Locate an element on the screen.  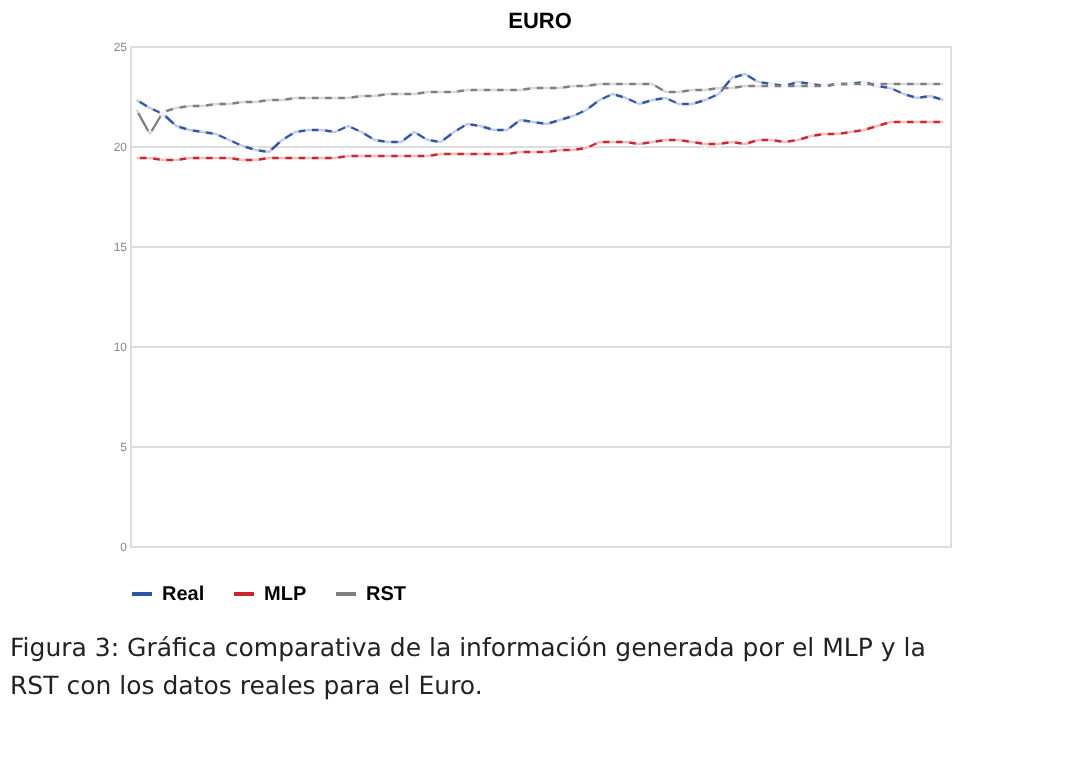
text: Figura 3: Gráfica comparativa de la información generada por el MLP y la RST con los datos reales para el Euro. is located at coordinates (468, 666).